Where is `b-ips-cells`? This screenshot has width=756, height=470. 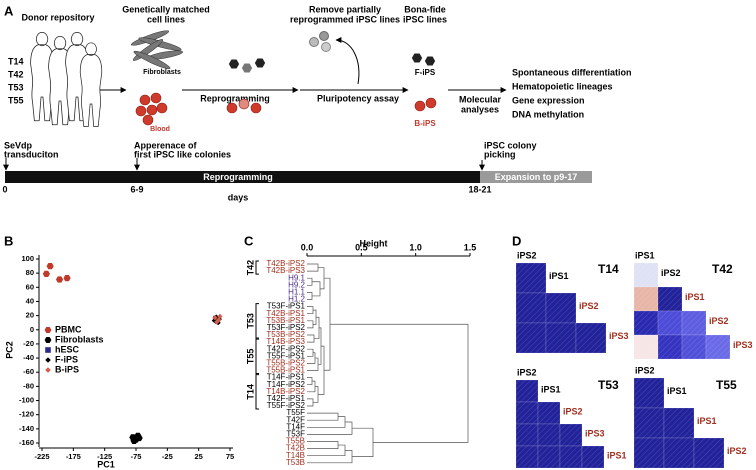 b-ips-cells is located at coordinates (425, 104).